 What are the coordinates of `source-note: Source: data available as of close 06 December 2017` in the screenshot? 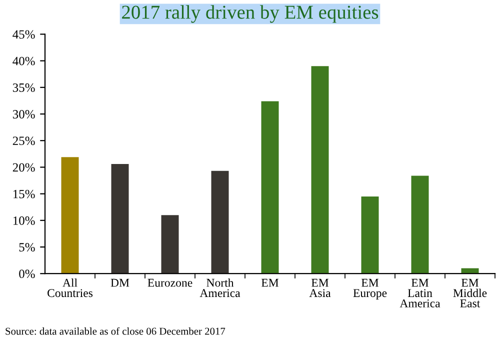 It's located at (116, 331).